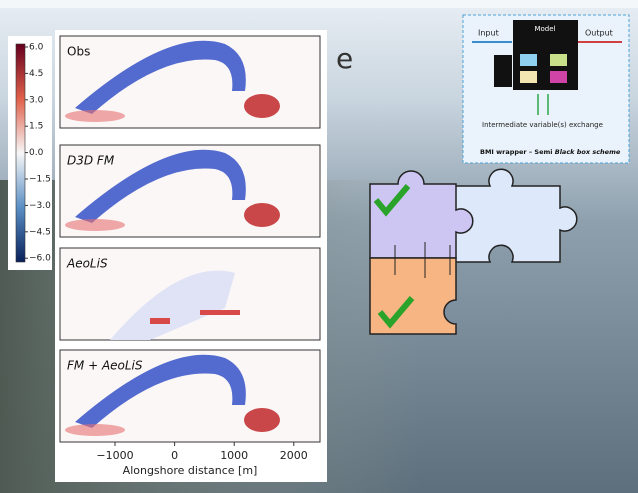 Image resolution: width=638 pixels, height=493 pixels. Describe the element at coordinates (544, 29) in the screenshot. I see `model-label: Model` at that location.